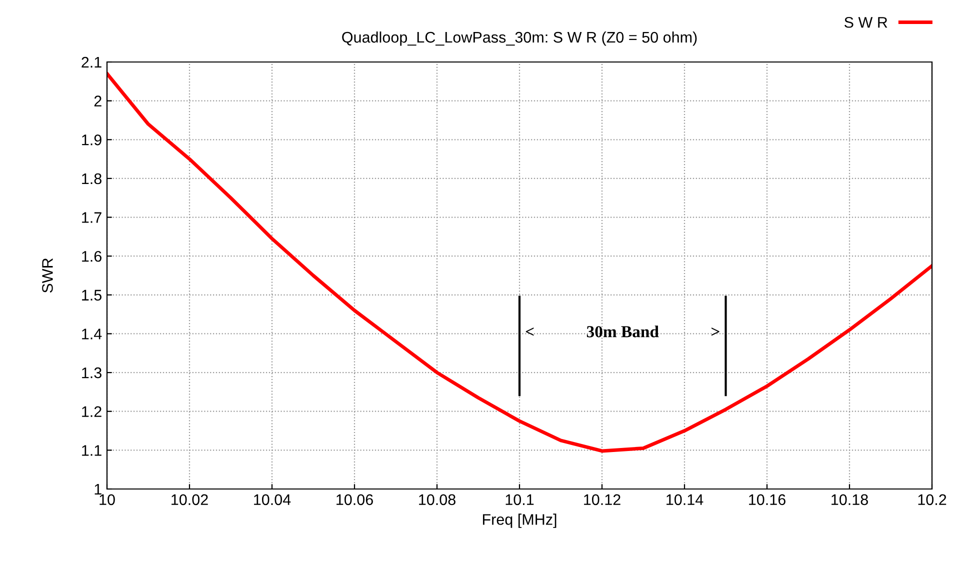 The width and height of the screenshot is (954, 561). What do you see at coordinates (92, 450) in the screenshot?
I see `y-tick-label: 1.1` at bounding box center [92, 450].